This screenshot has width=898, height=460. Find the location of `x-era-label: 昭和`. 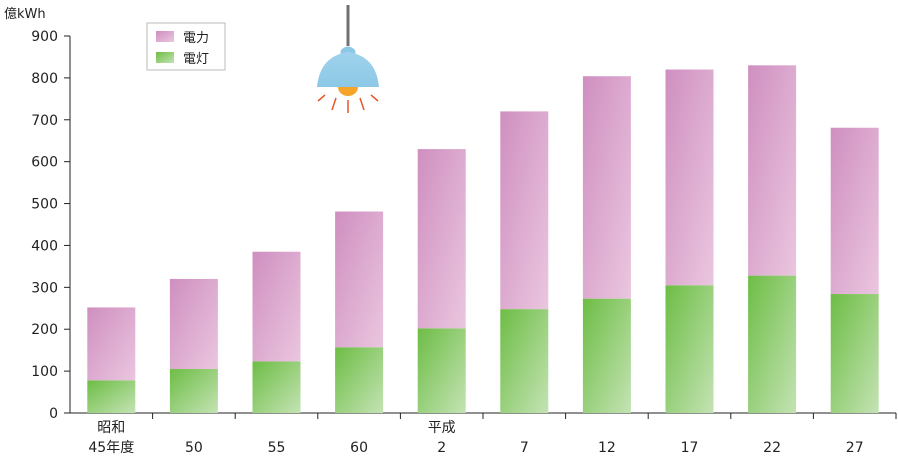

x-era-label: 昭和 is located at coordinates (111, 428).